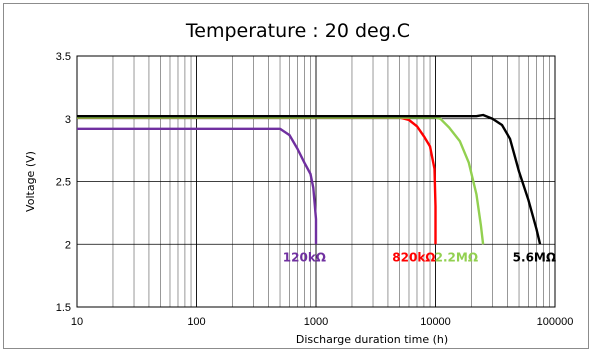 Image resolution: width=594 pixels, height=354 pixels. What do you see at coordinates (63, 308) in the screenshot?
I see `y-tick-label: 1.5` at bounding box center [63, 308].